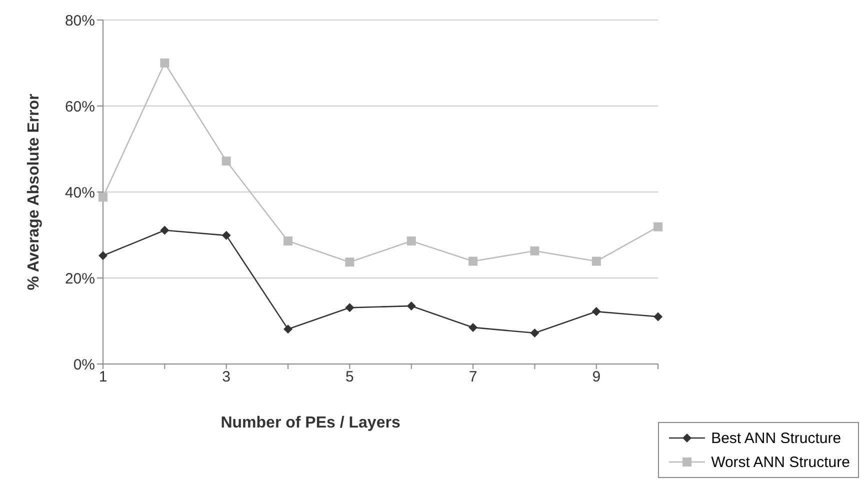 Image resolution: width=867 pixels, height=482 pixels. What do you see at coordinates (79, 279) in the screenshot?
I see `y-tick-label: 20%` at bounding box center [79, 279].